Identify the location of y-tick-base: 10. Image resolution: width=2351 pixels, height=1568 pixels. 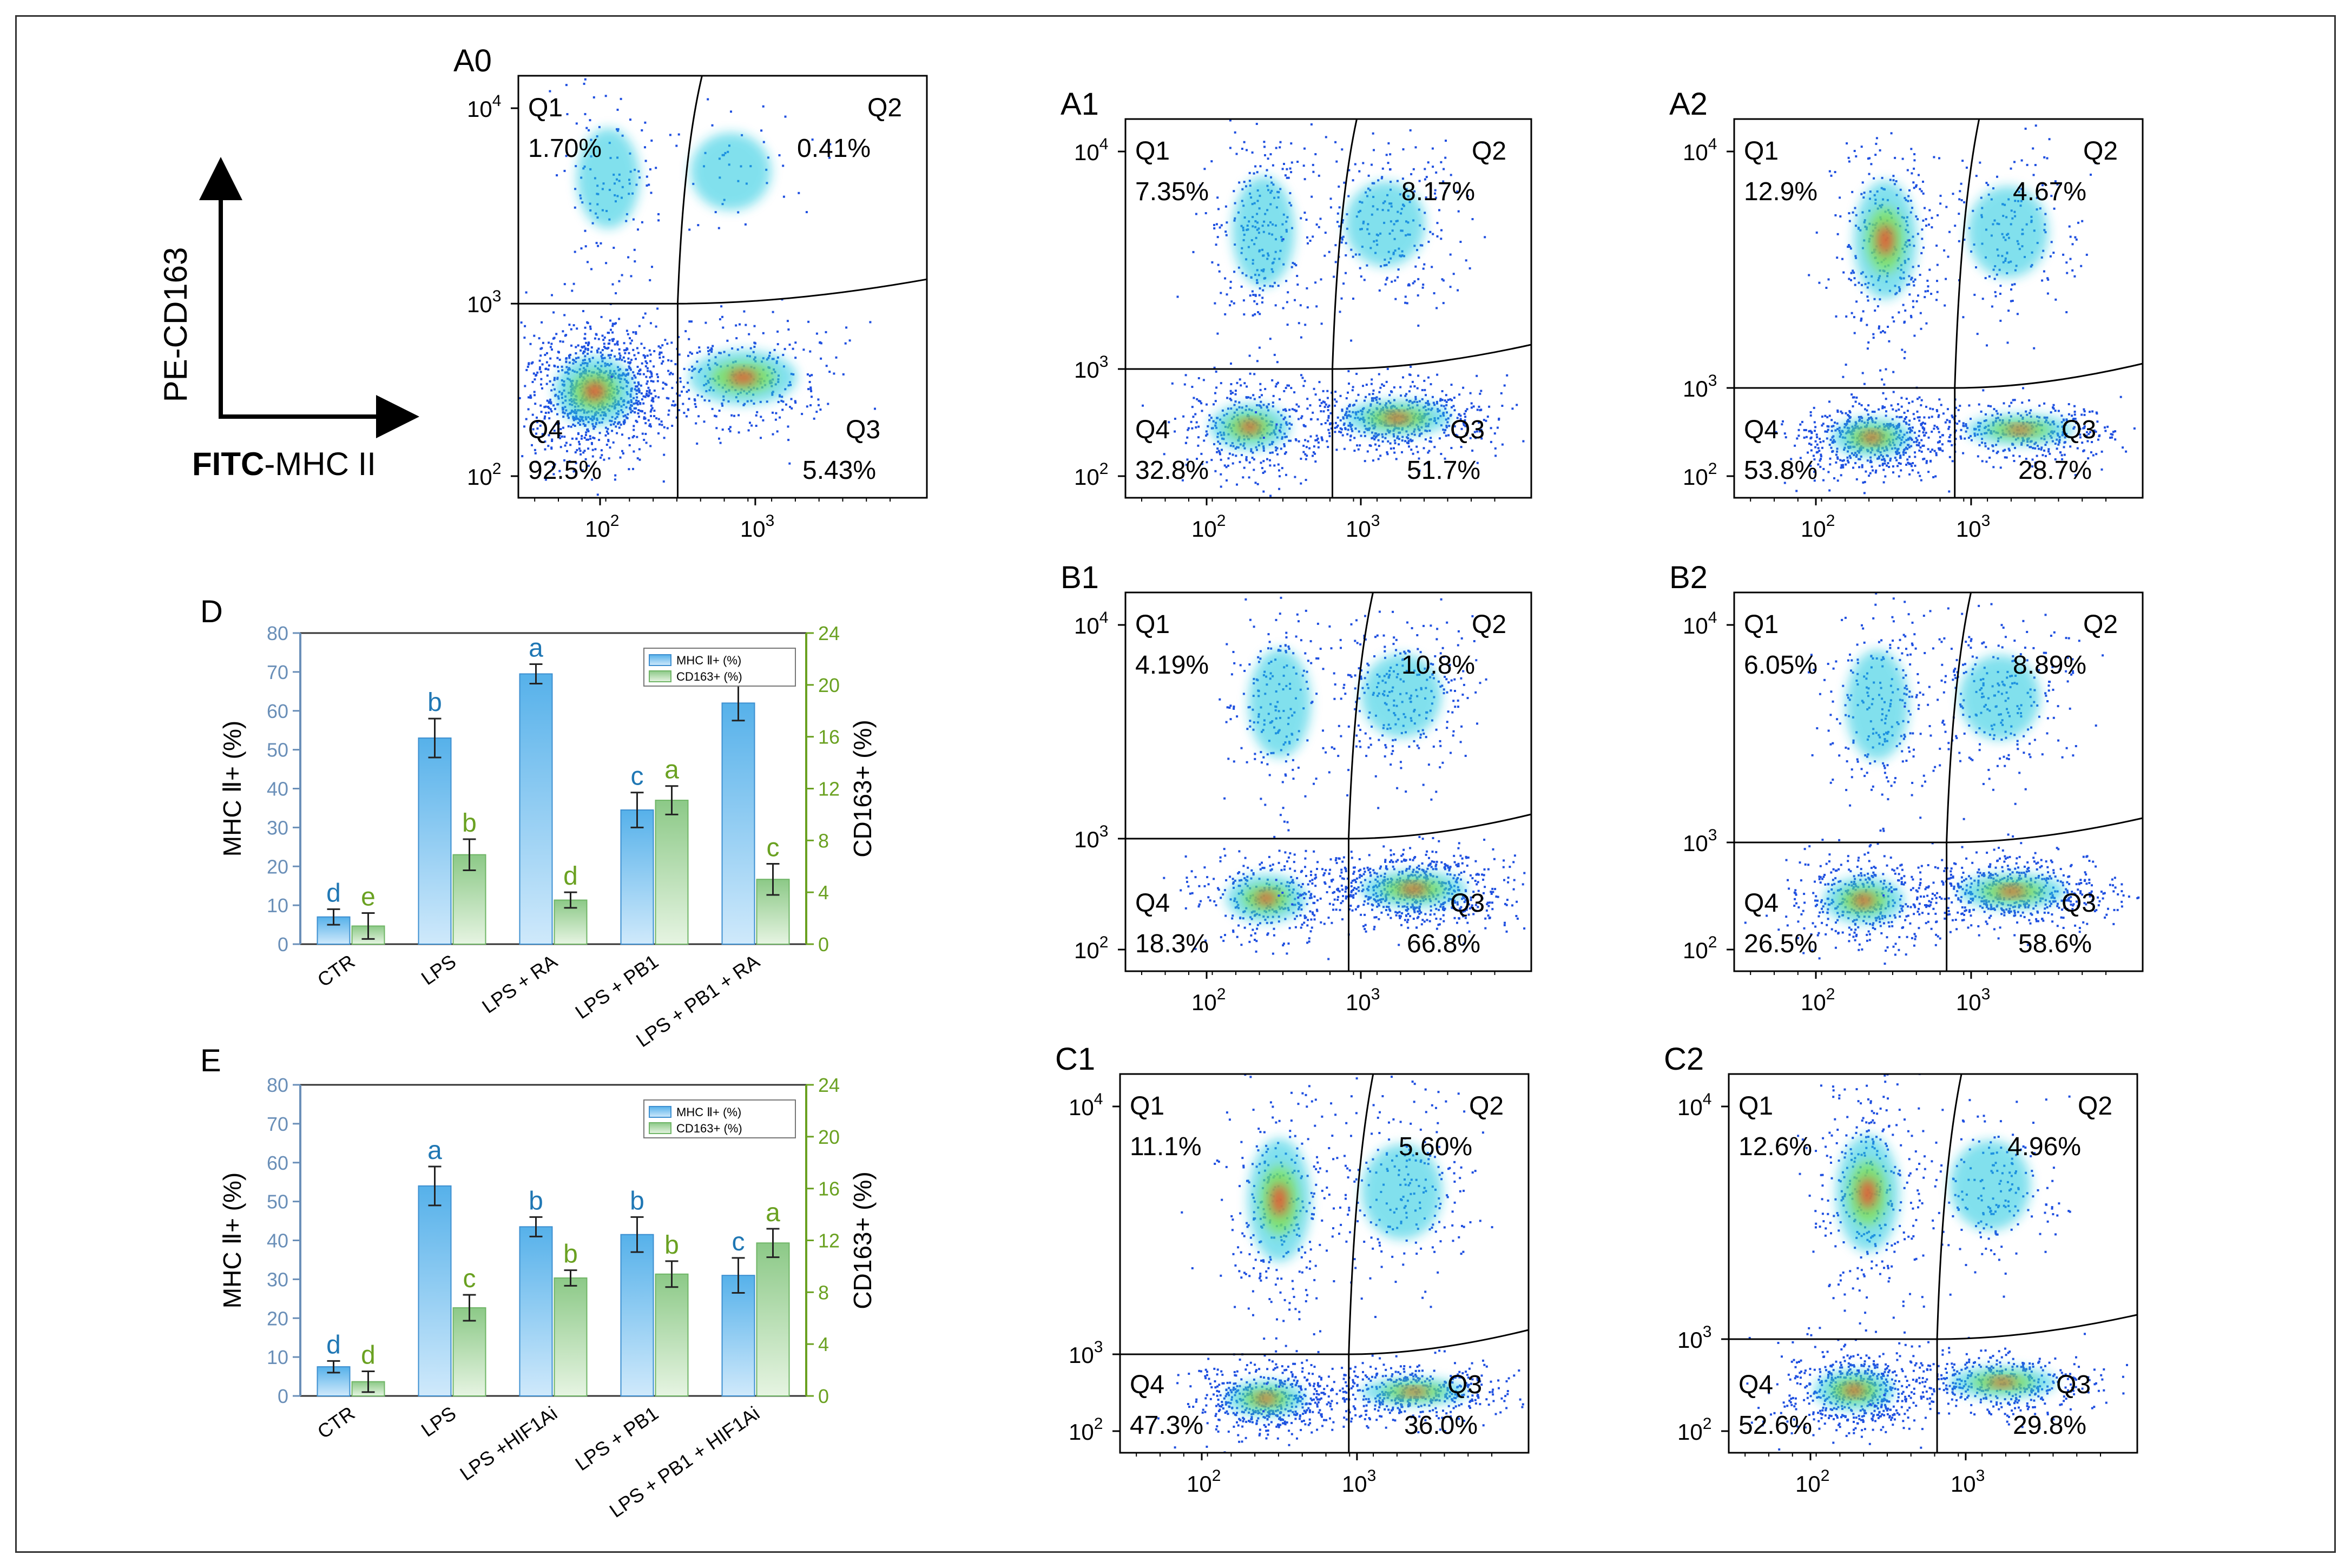
(1086, 370).